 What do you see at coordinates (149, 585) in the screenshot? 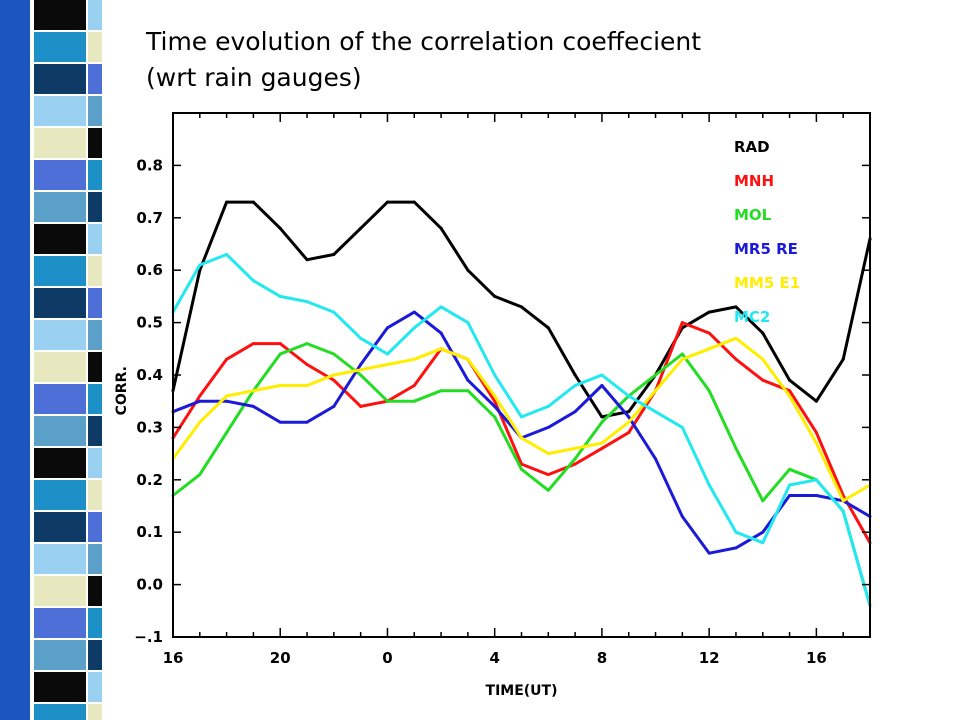
I see `y-tick-label: 0.0` at bounding box center [149, 585].